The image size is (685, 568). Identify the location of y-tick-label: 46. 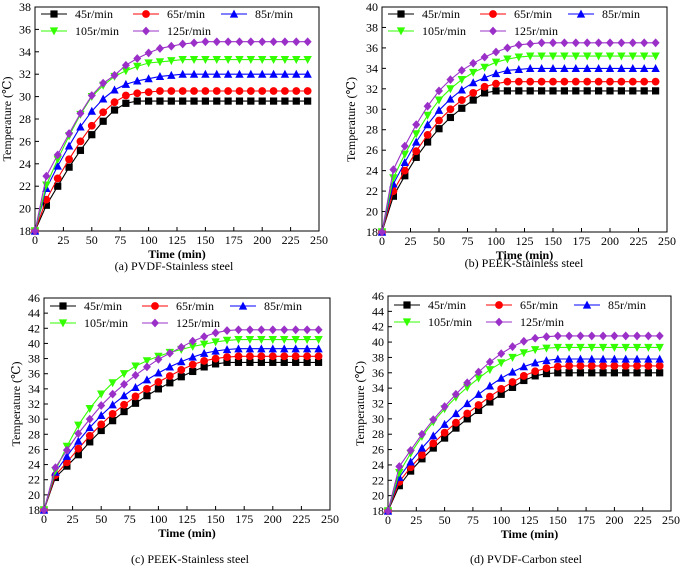
(378, 296).